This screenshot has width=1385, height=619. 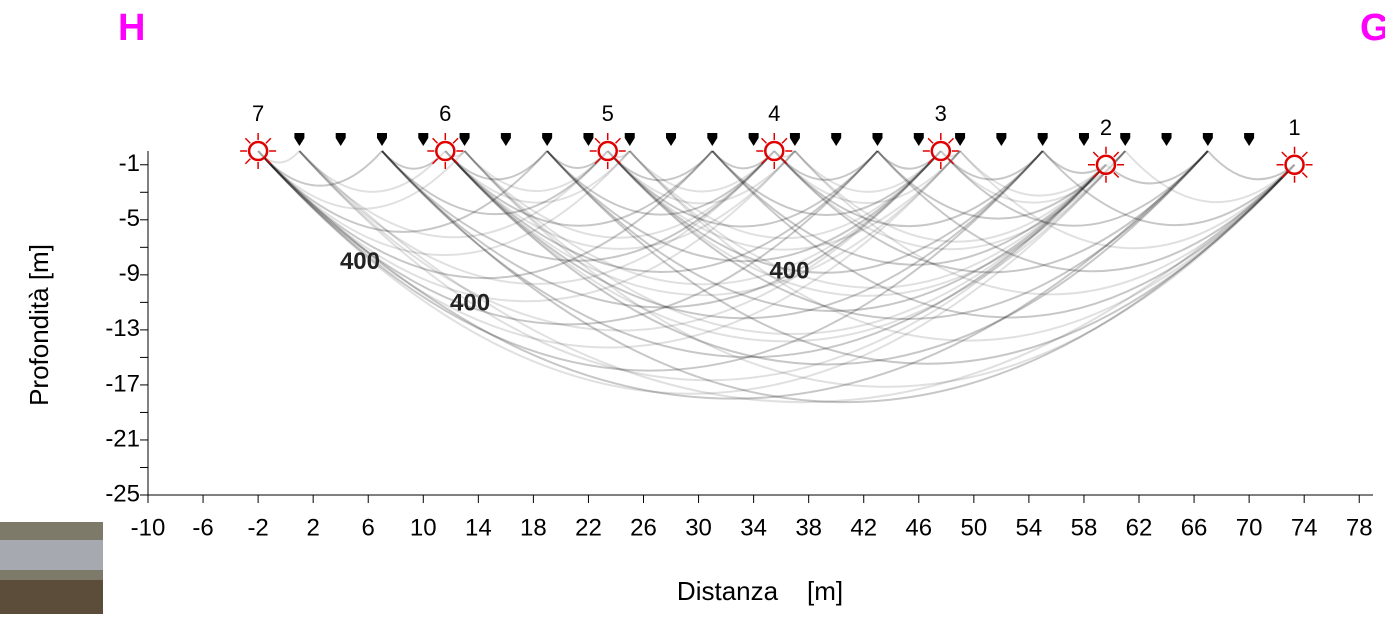 What do you see at coordinates (129, 218) in the screenshot?
I see `y-tick-label: -5` at bounding box center [129, 218].